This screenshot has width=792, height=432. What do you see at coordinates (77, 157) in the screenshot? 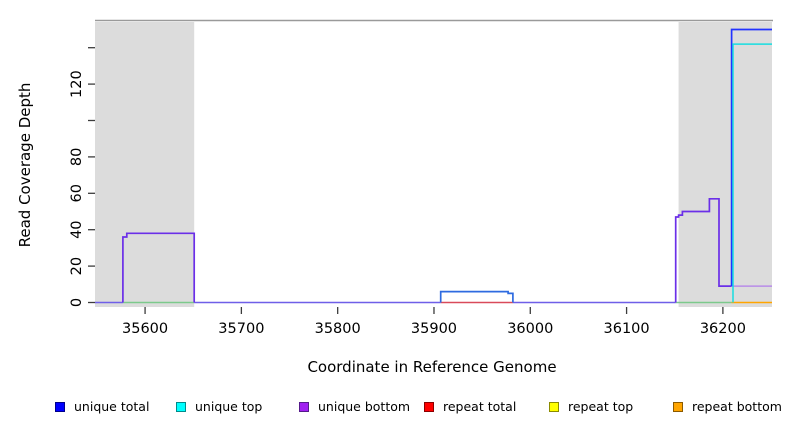
I see `y-tick-label: 80` at bounding box center [77, 157].